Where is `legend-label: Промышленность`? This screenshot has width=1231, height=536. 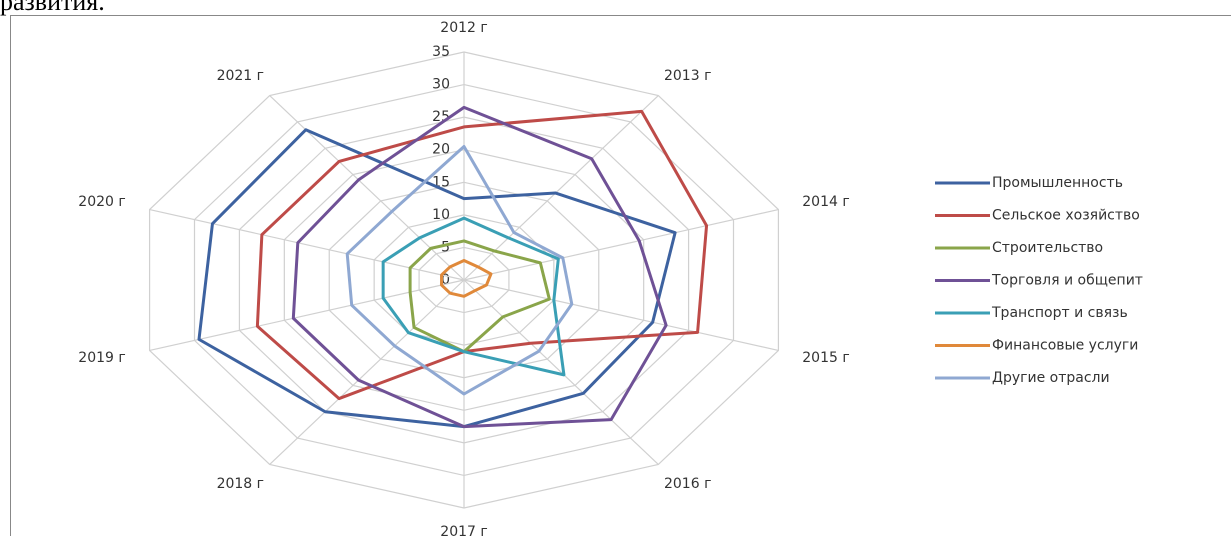
legend-label: Промышленность is located at coordinates (1057, 183).